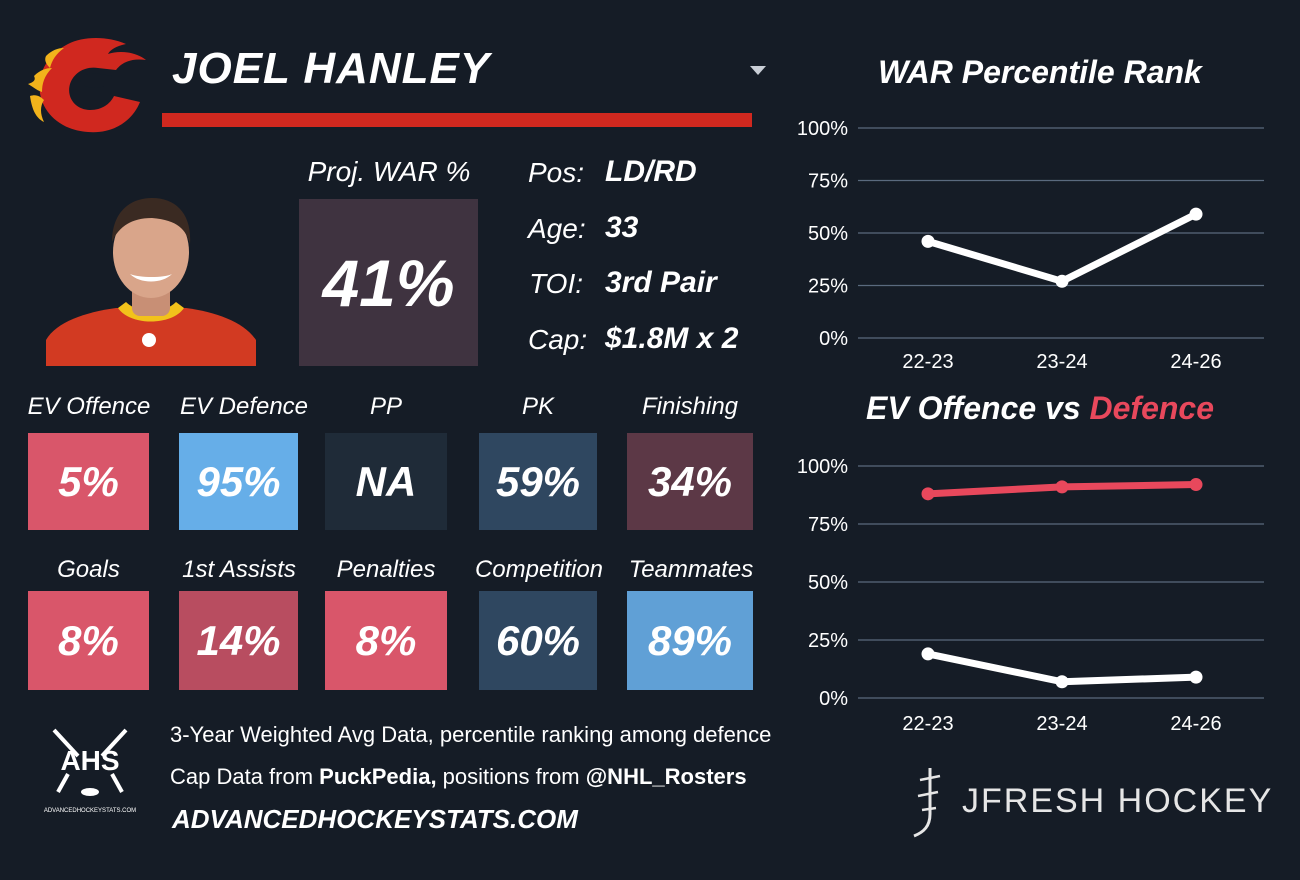 The height and width of the screenshot is (880, 1300). Describe the element at coordinates (89, 406) in the screenshot. I see `tile-label-ev-offence: EV Offence` at that location.